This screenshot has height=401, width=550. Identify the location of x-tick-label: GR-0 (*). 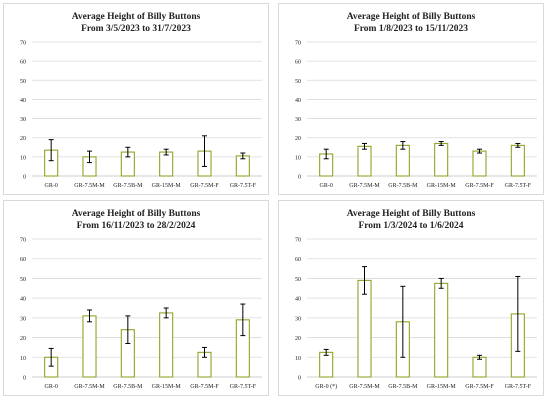
(326, 386).